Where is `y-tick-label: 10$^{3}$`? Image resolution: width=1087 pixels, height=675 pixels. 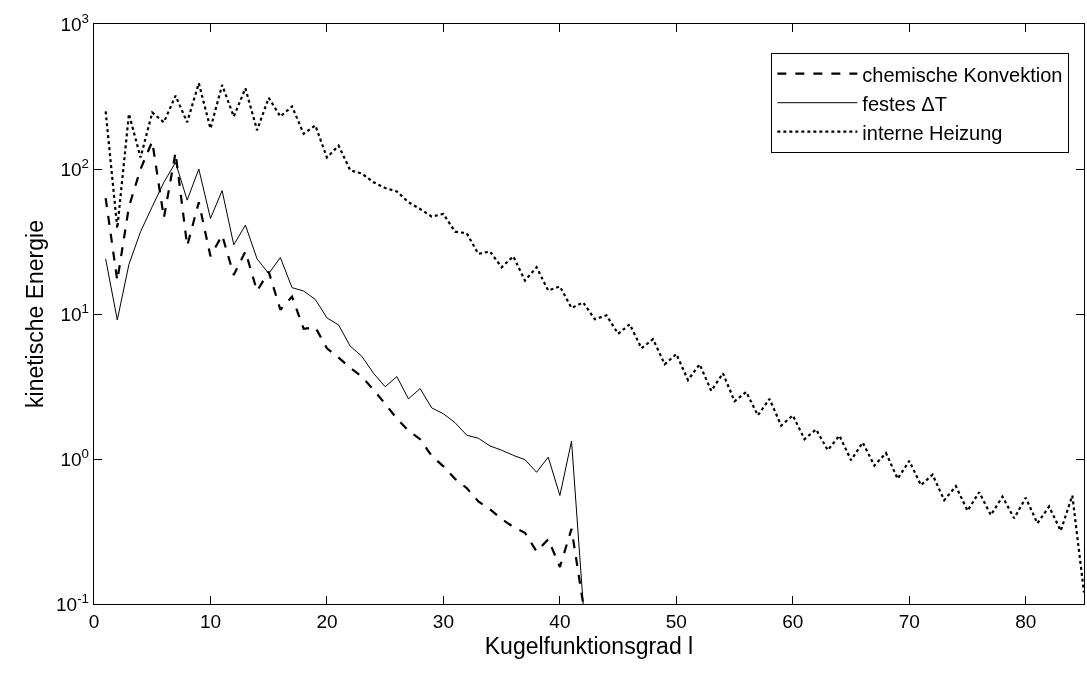
y-tick-label: 10$^{3}$ is located at coordinates (74, 22).